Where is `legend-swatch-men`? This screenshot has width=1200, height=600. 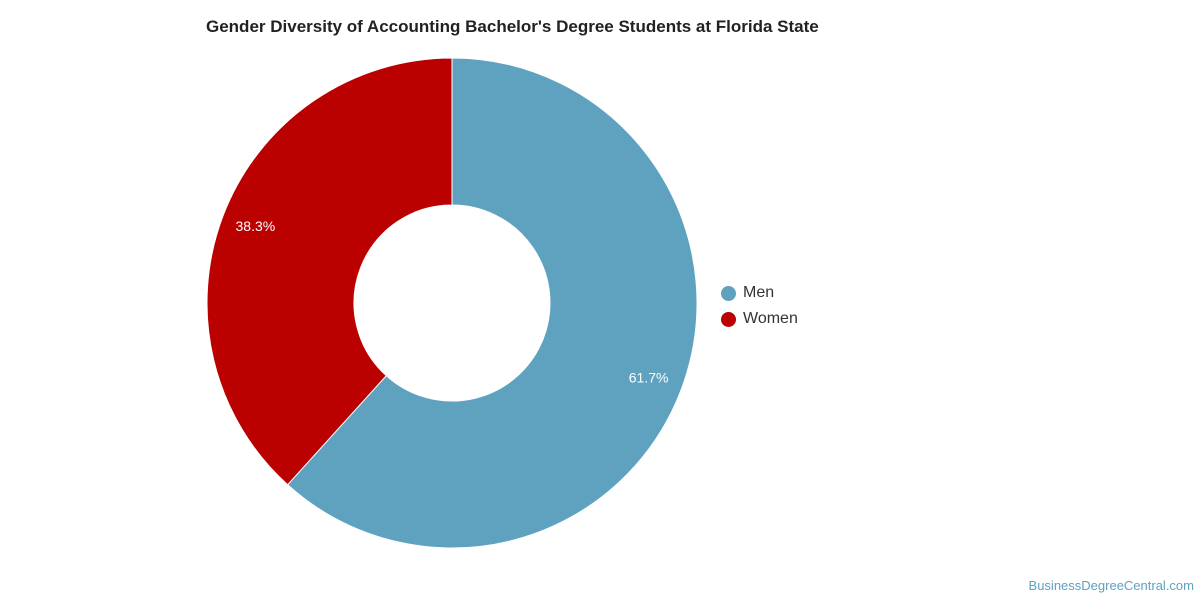
legend-swatch-men is located at coordinates (728, 293).